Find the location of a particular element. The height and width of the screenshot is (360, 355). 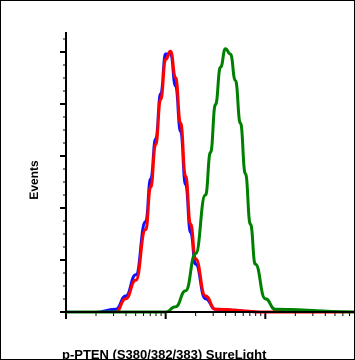

x-axis-label: p-PTEN (S380/382/383) SureLight is located at coordinates (164, 353).